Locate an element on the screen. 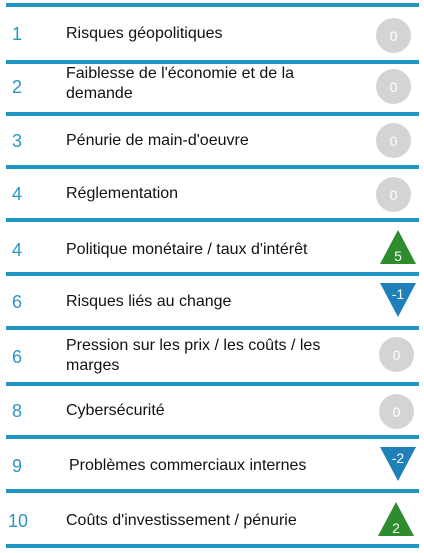 The width and height of the screenshot is (424, 553). risk-label: Réglementation is located at coordinates (122, 193).